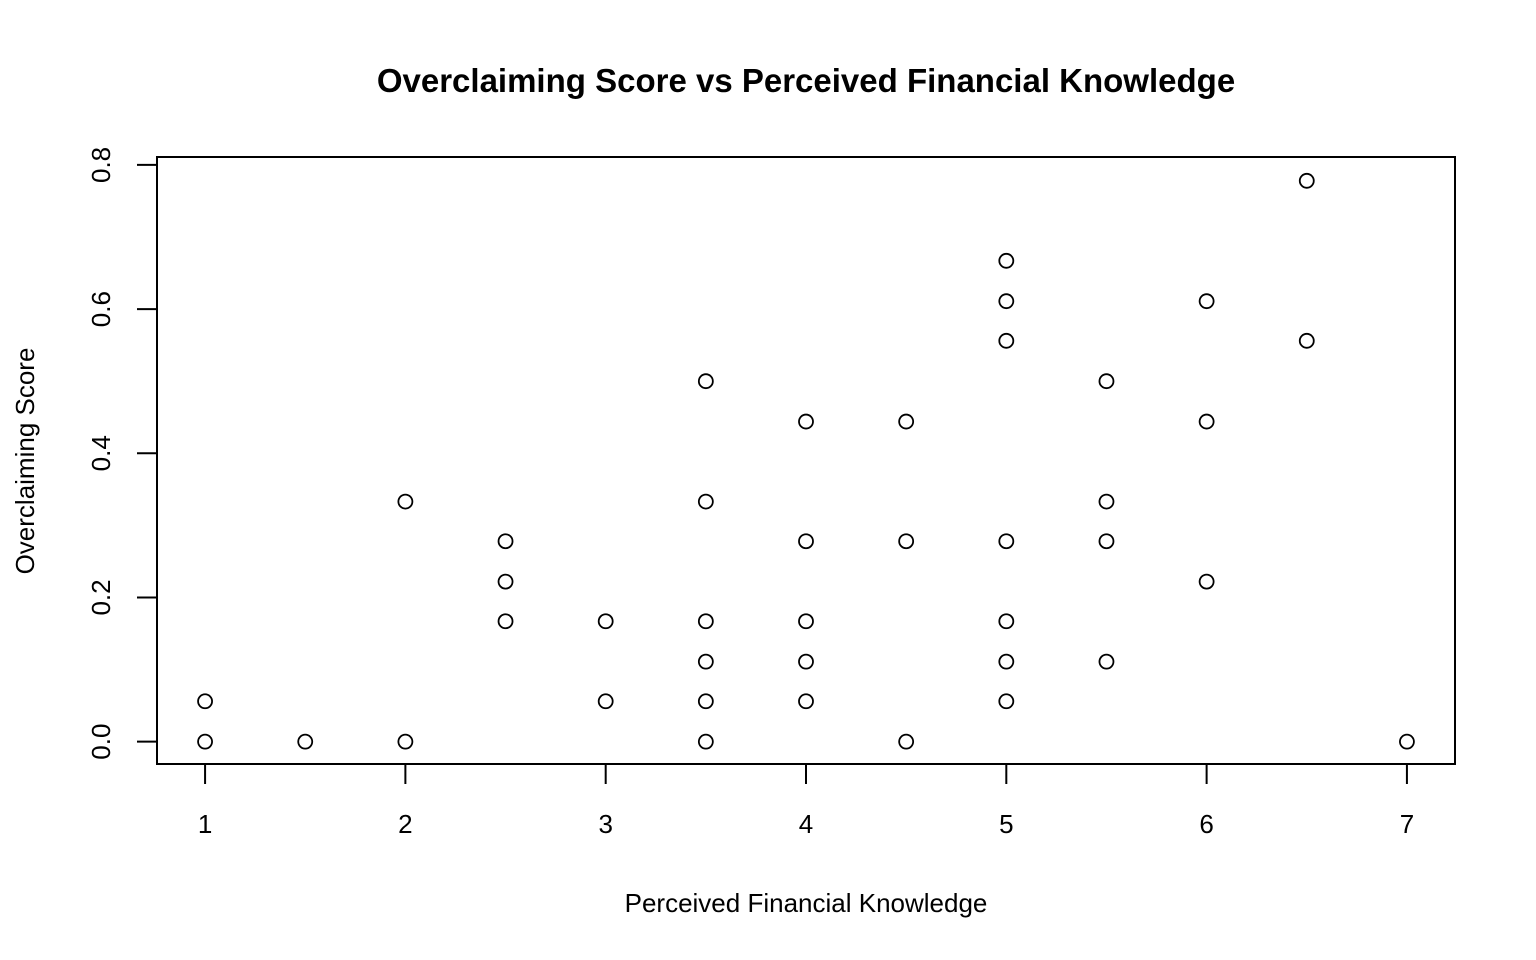 This screenshot has width=1536, height=960. I want to click on x-axis: 1 2 3 4 5 6 7, so click(806, 801).